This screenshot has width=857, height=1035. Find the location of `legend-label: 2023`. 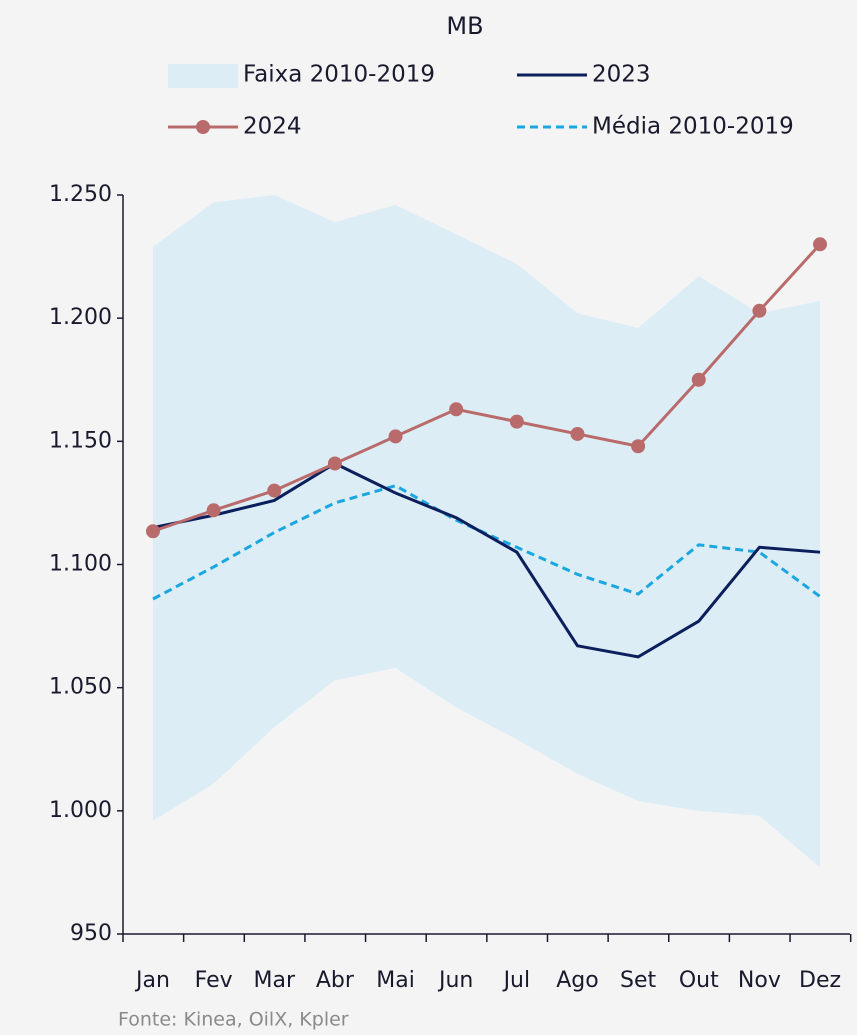

legend-label: 2023 is located at coordinates (621, 75).